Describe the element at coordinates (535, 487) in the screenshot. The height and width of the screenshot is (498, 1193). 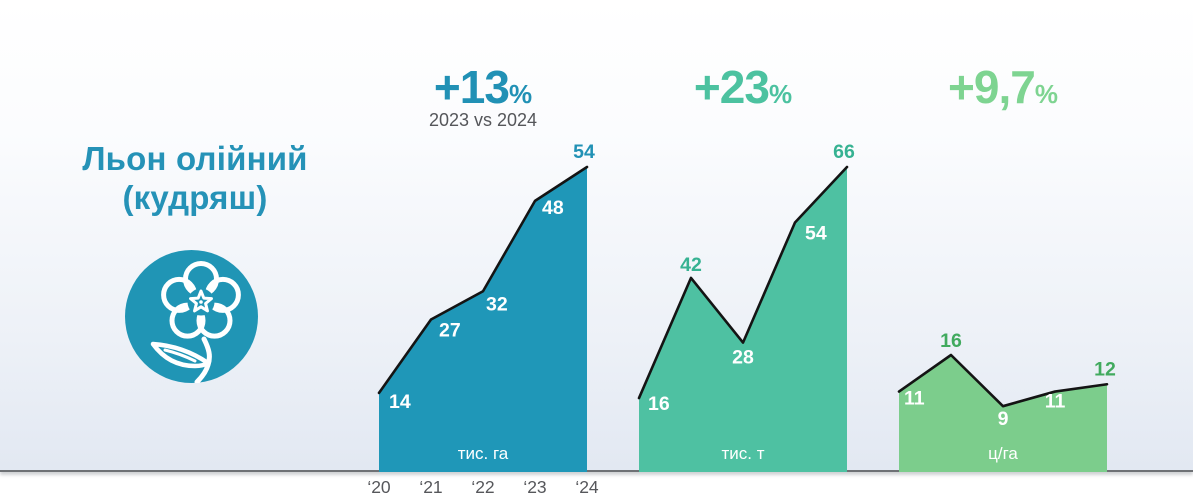
I see `x-axis-label: ‘23` at that location.